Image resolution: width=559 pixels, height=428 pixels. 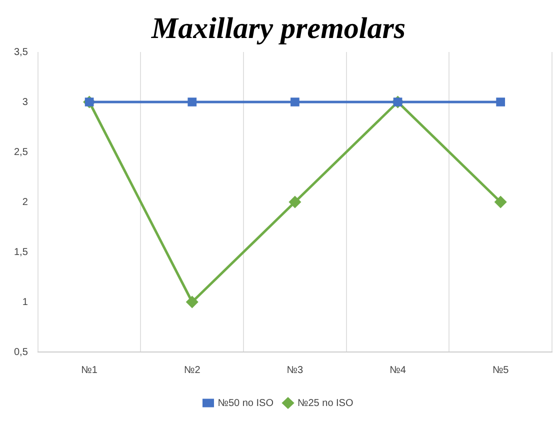 I want to click on y-tick-label: 2, so click(x=25, y=202).